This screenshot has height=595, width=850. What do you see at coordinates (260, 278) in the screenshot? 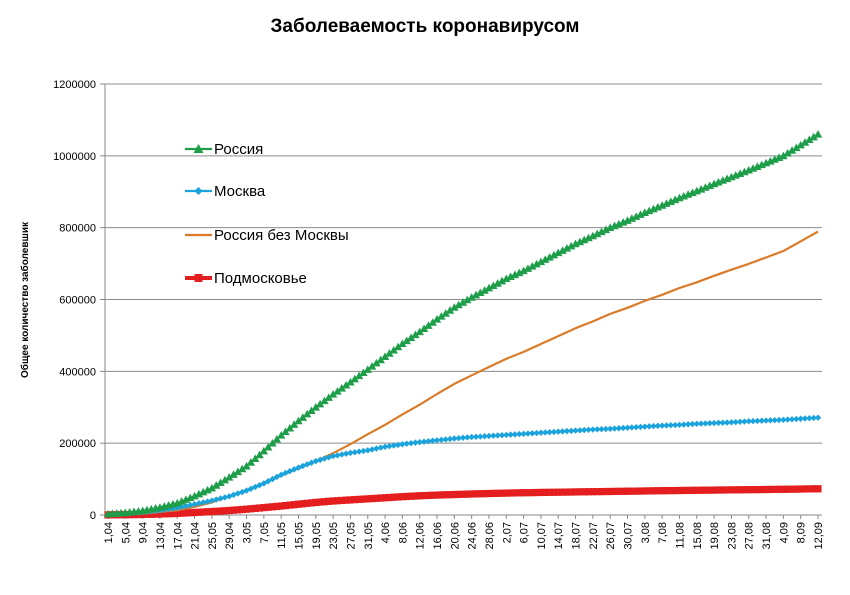
I see `legend-label: Подмосковье` at bounding box center [260, 278].